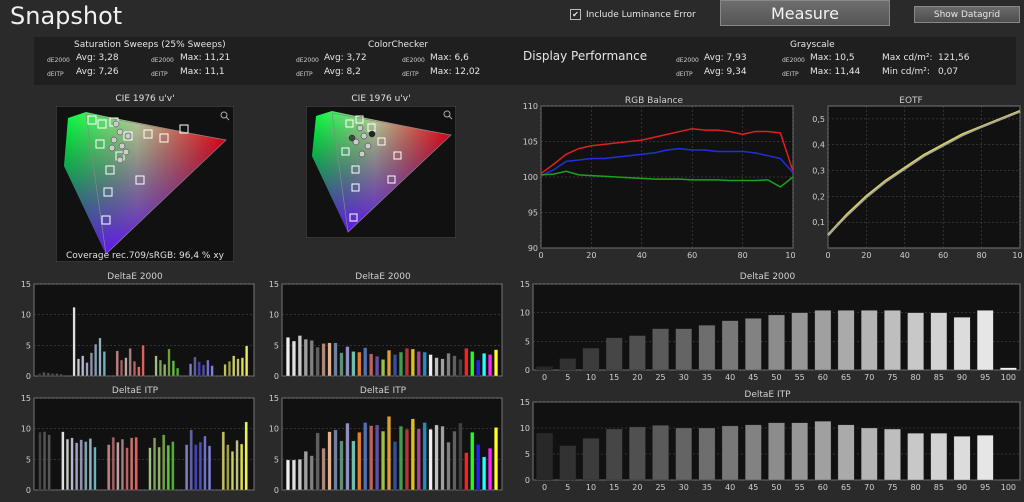  I want to click on stat-label: Min cd/m²:, so click(906, 72).